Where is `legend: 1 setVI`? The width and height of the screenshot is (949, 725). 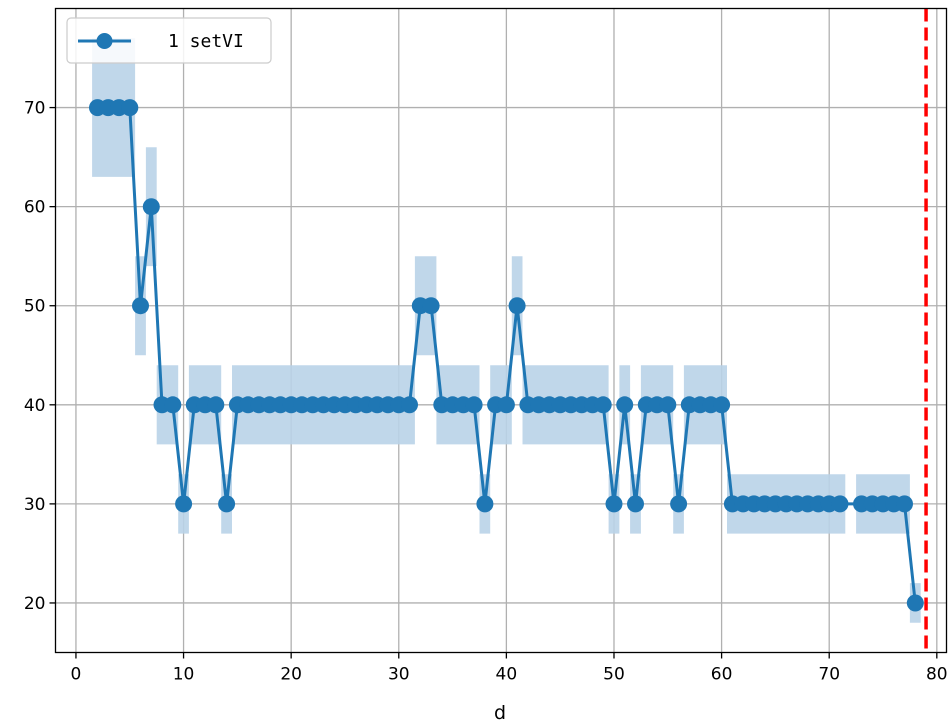 legend: 1 setVI is located at coordinates (169, 40).